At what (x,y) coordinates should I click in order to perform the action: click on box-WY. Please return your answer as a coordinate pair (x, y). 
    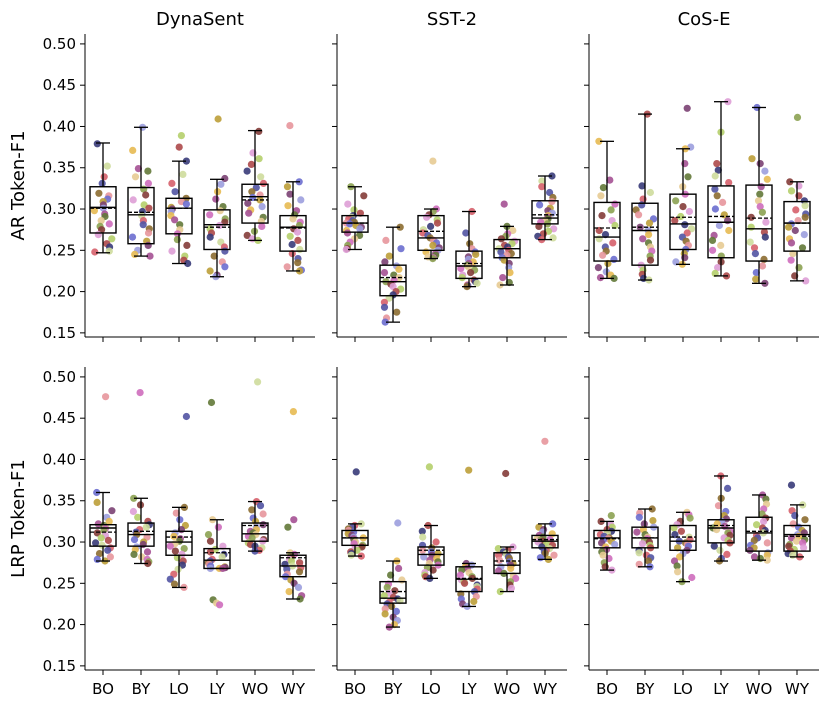
    Looking at the image, I should click on (293, 233).